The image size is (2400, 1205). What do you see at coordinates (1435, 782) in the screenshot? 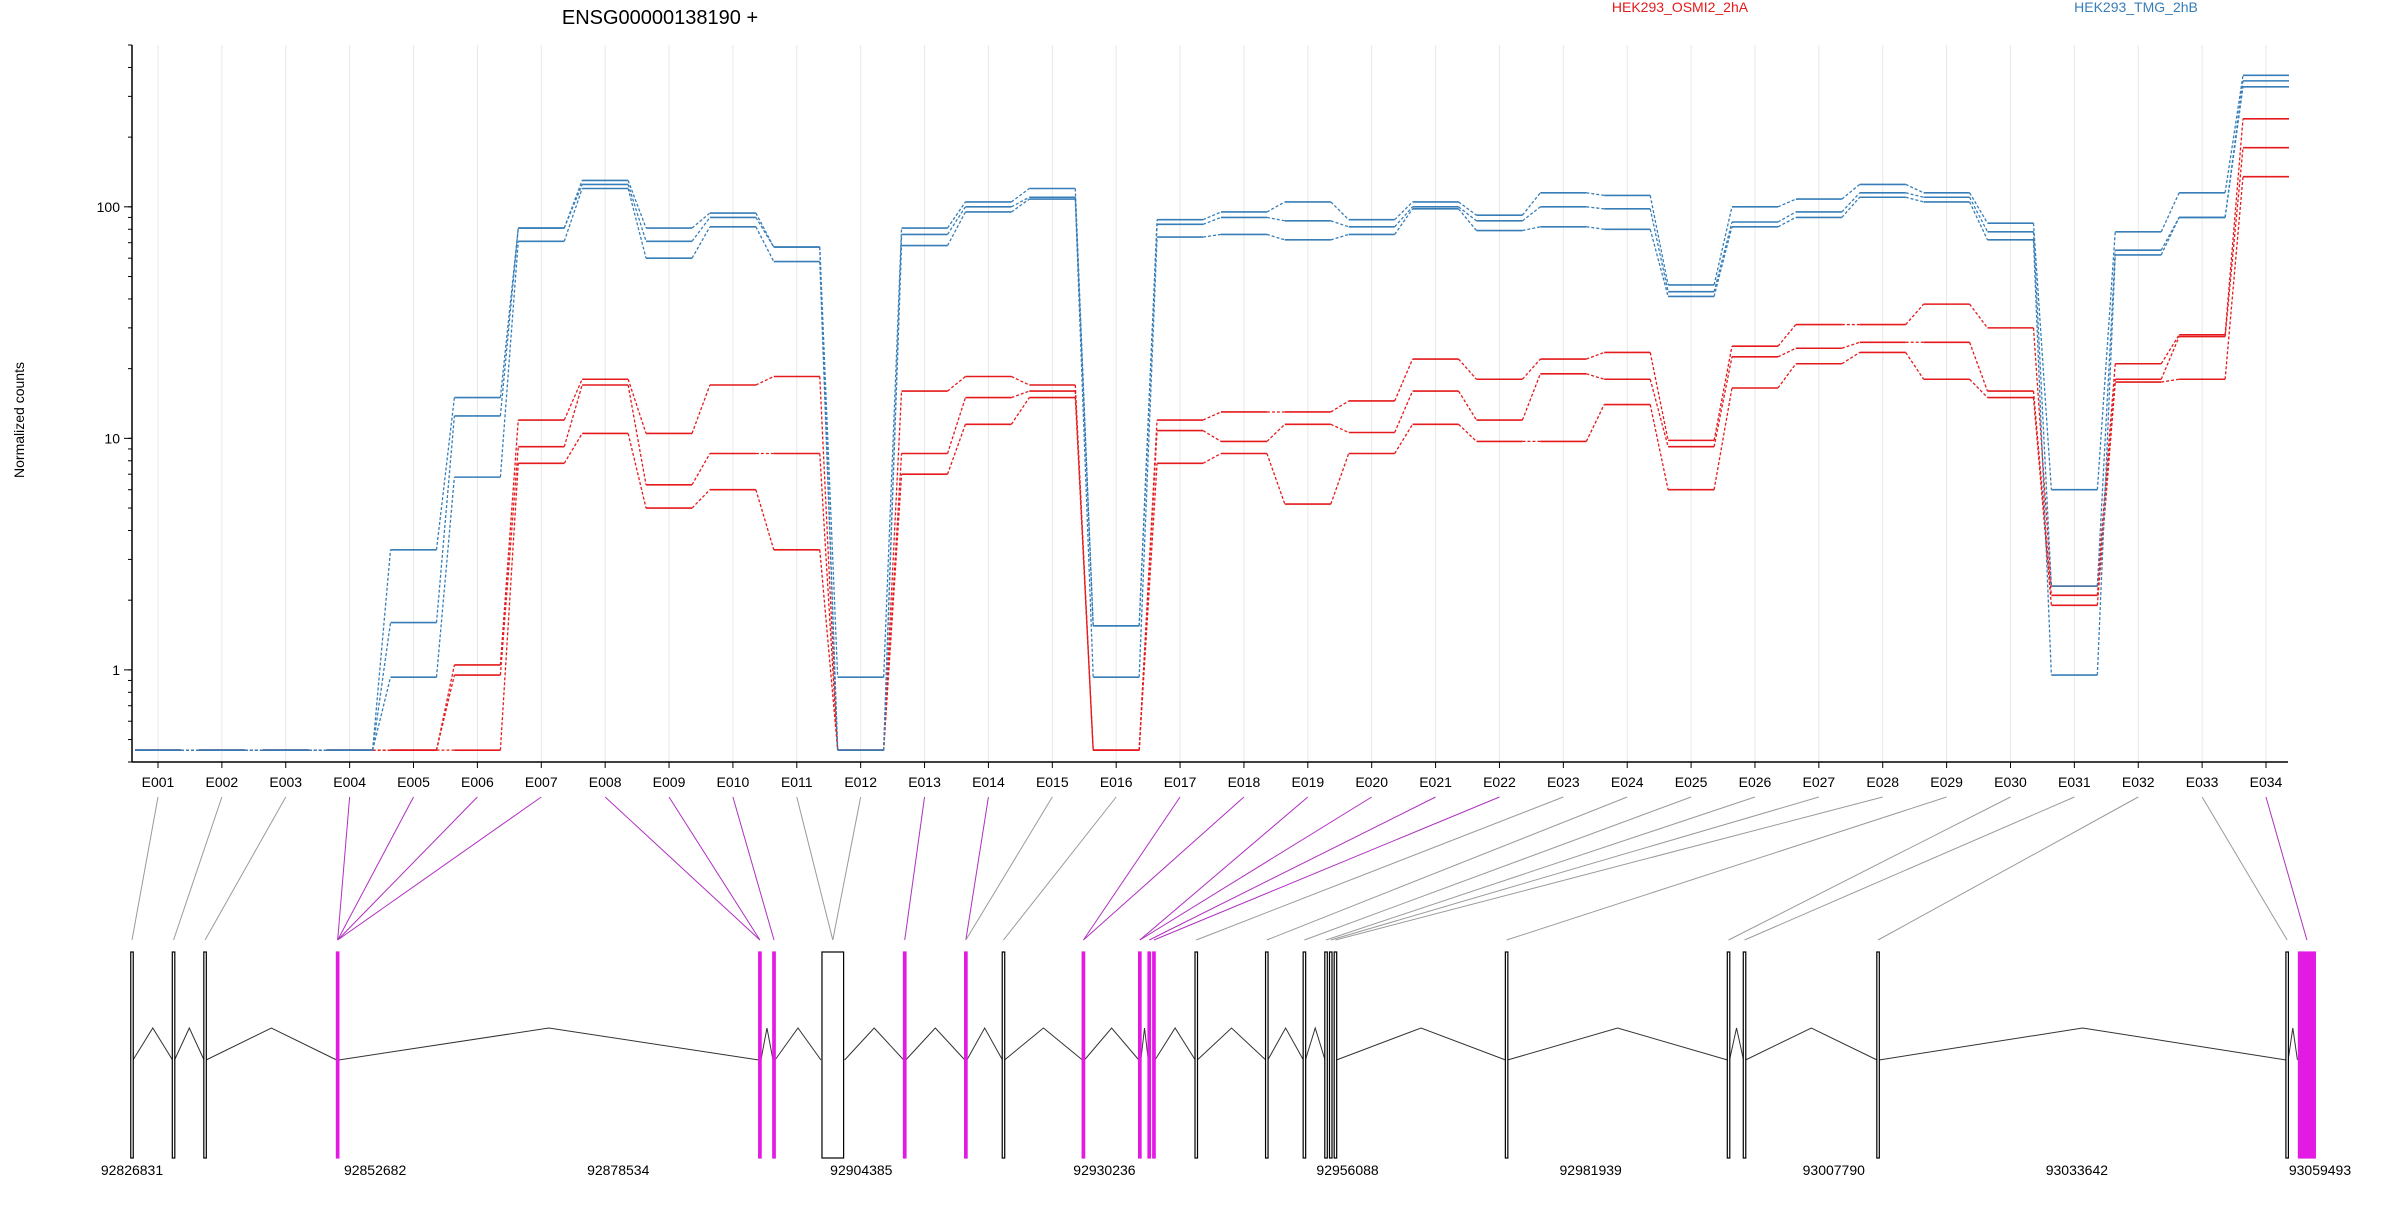
I see `x-tick-label: E021` at bounding box center [1435, 782].